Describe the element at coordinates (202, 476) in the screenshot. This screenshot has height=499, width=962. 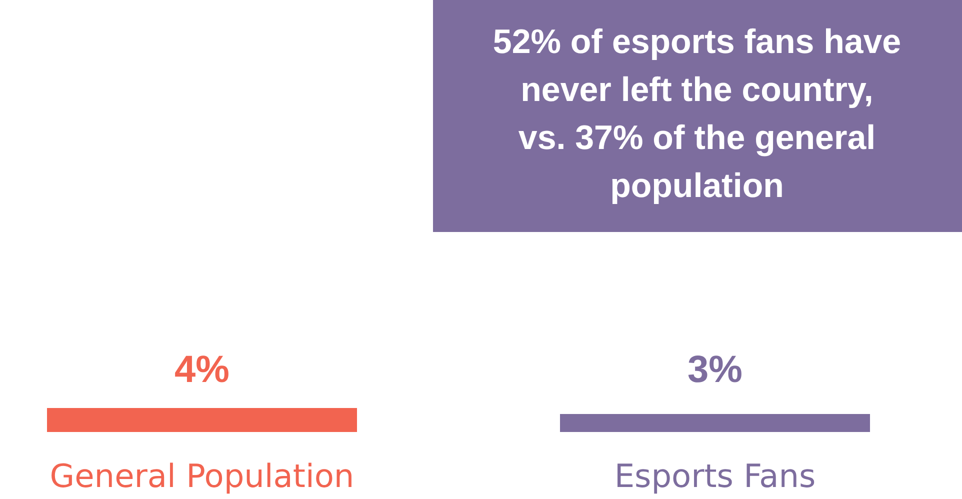
I see `x-tick-label: General Population` at that location.